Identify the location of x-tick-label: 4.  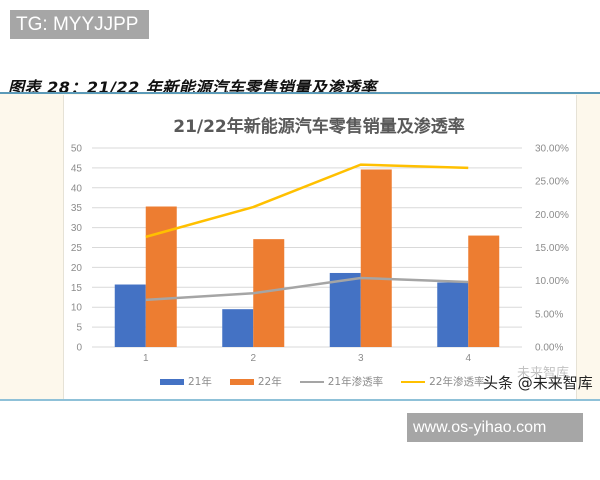
(468, 358).